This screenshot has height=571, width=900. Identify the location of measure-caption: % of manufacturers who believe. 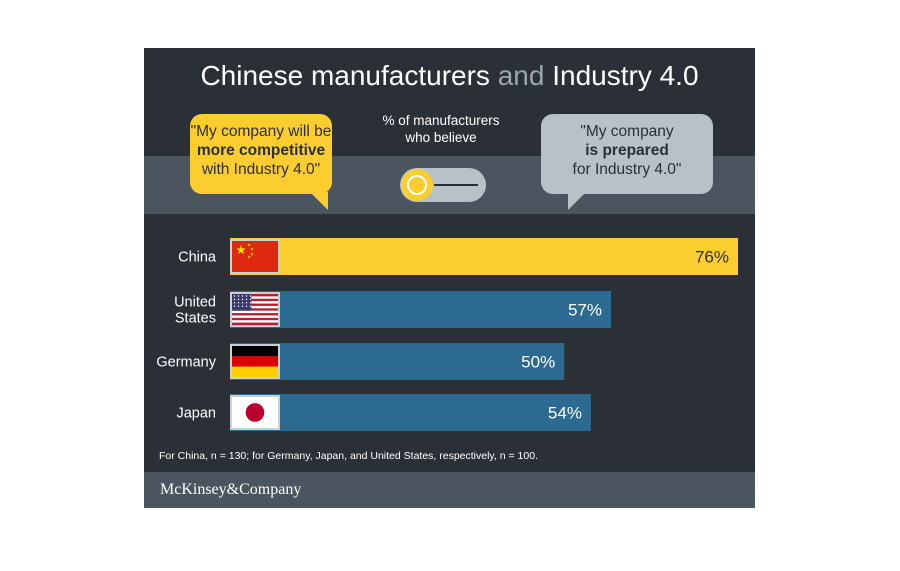
(441, 129).